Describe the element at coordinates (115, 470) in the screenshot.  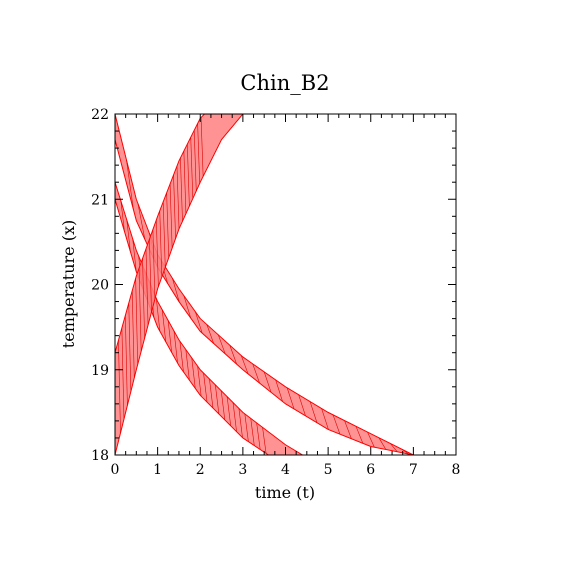
I see `x-tick-label: 0` at that location.